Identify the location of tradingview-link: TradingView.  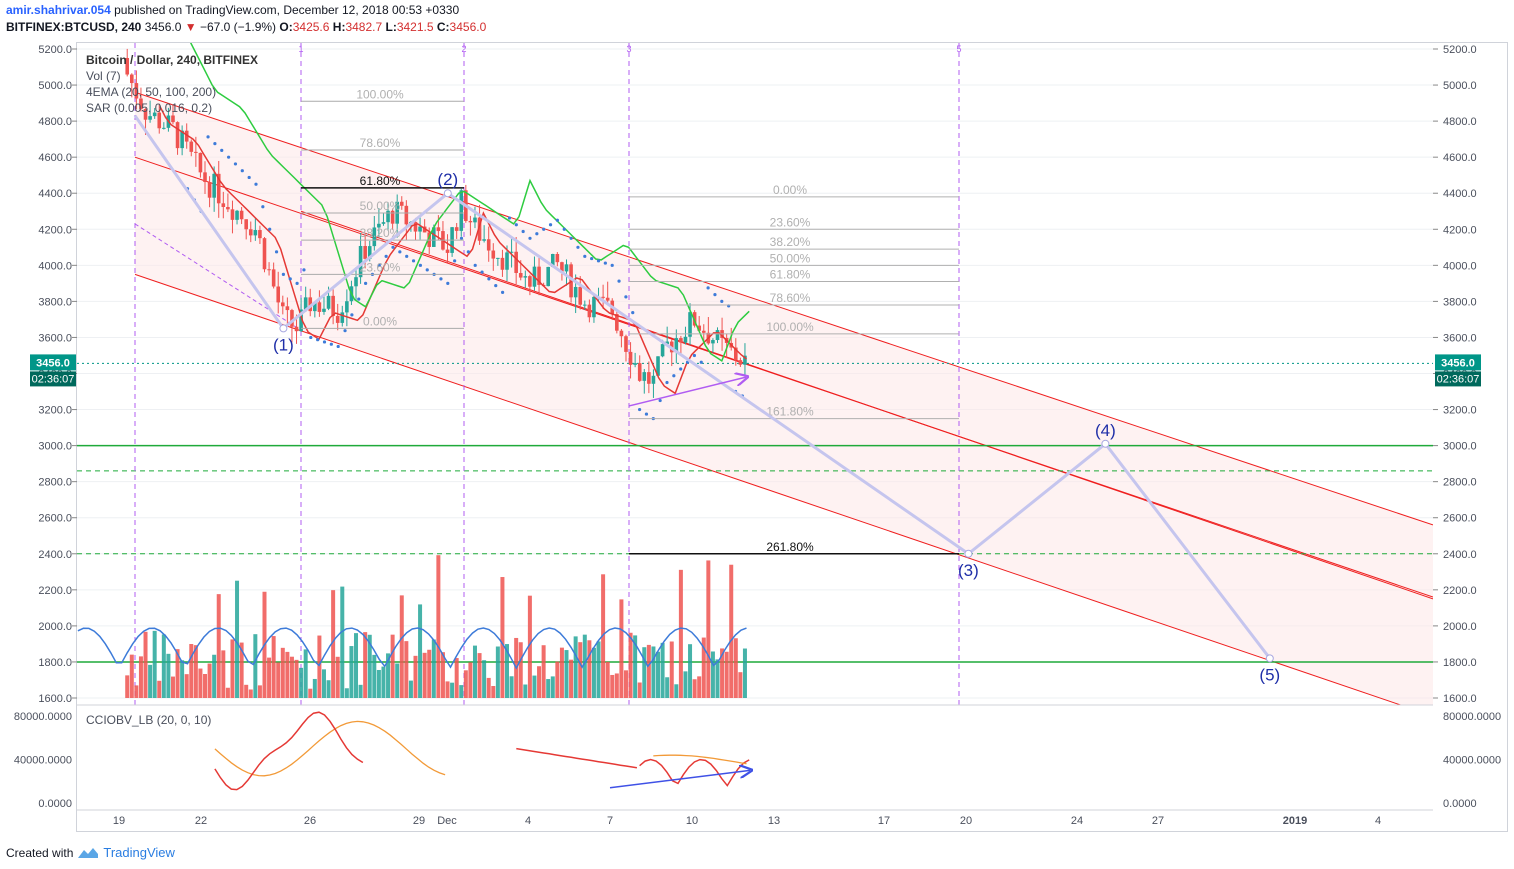
(139, 852).